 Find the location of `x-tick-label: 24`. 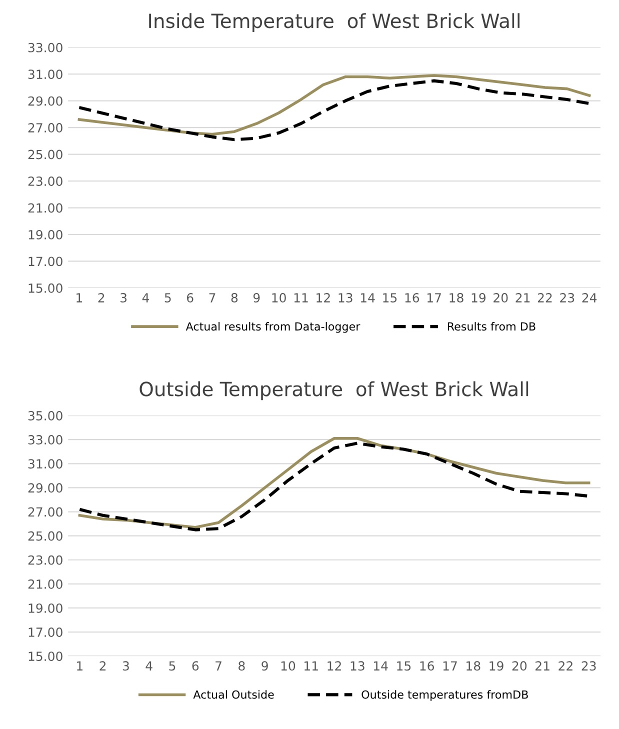

x-tick-label: 24 is located at coordinates (589, 297).